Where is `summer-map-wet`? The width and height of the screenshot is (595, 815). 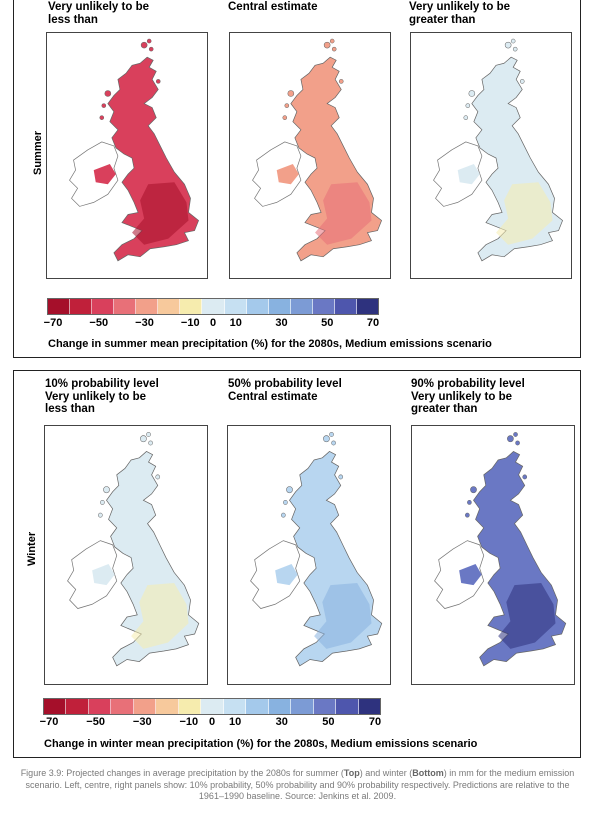 summer-map-wet is located at coordinates (491, 155).